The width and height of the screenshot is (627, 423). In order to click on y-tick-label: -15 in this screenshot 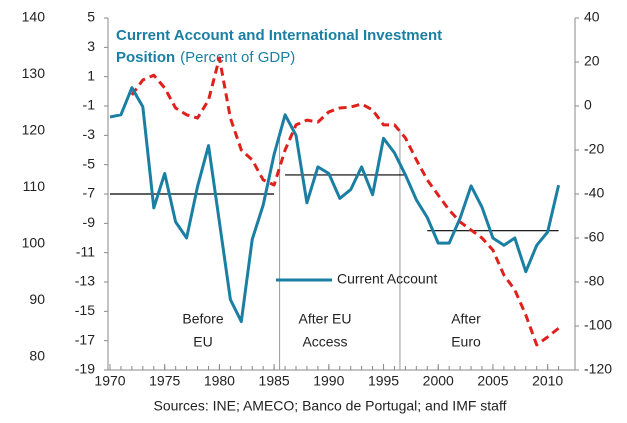, I will do `click(85, 310)`.